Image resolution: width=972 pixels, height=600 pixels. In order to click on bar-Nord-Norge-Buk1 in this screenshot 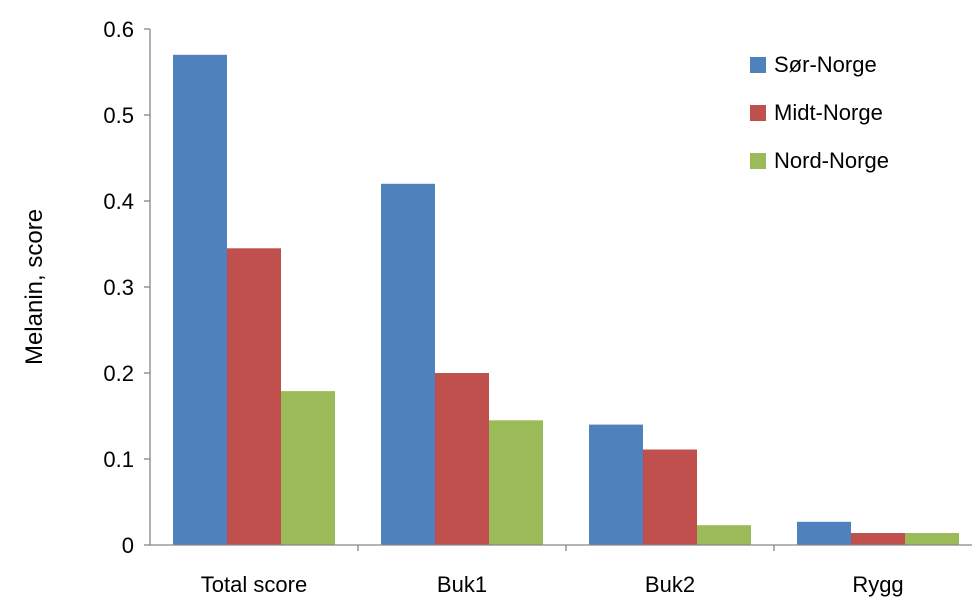, I will do `click(516, 482)`.